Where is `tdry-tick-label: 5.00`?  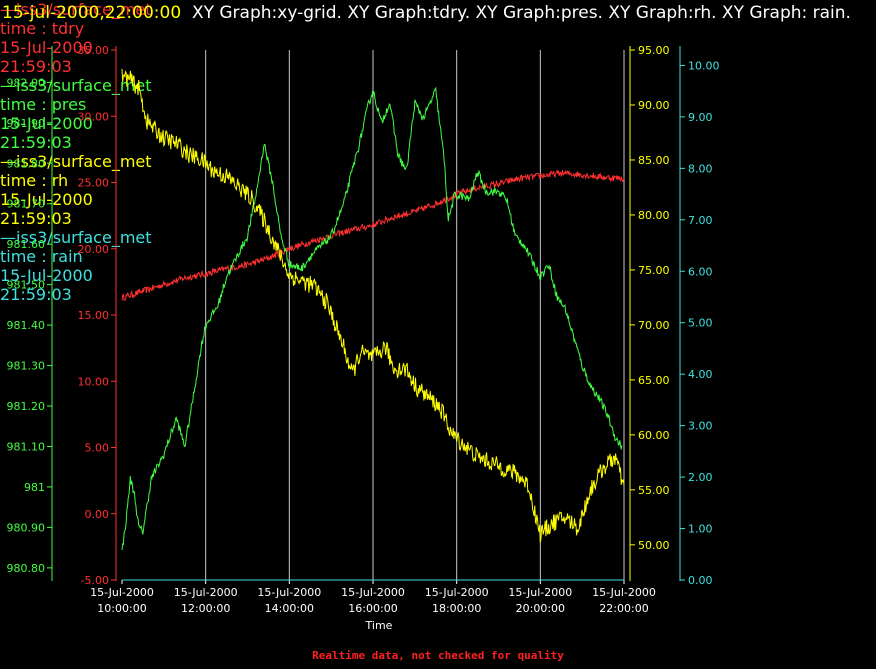 tdry-tick-label: 5.00 is located at coordinates (97, 448).